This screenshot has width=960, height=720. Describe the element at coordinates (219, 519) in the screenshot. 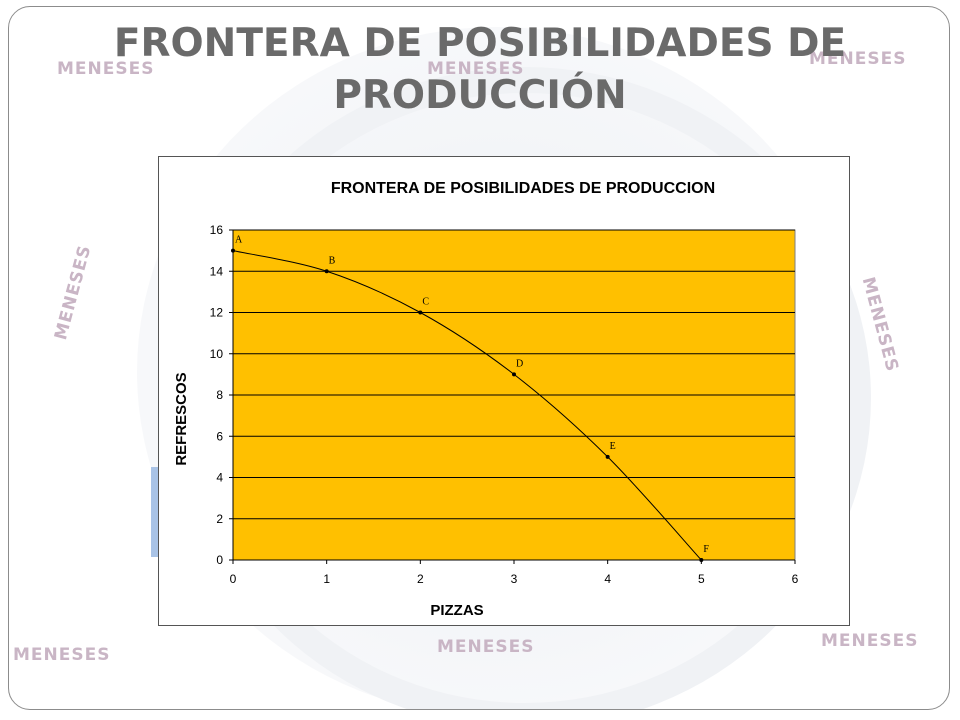

I see `y-tick-label: 2` at that location.